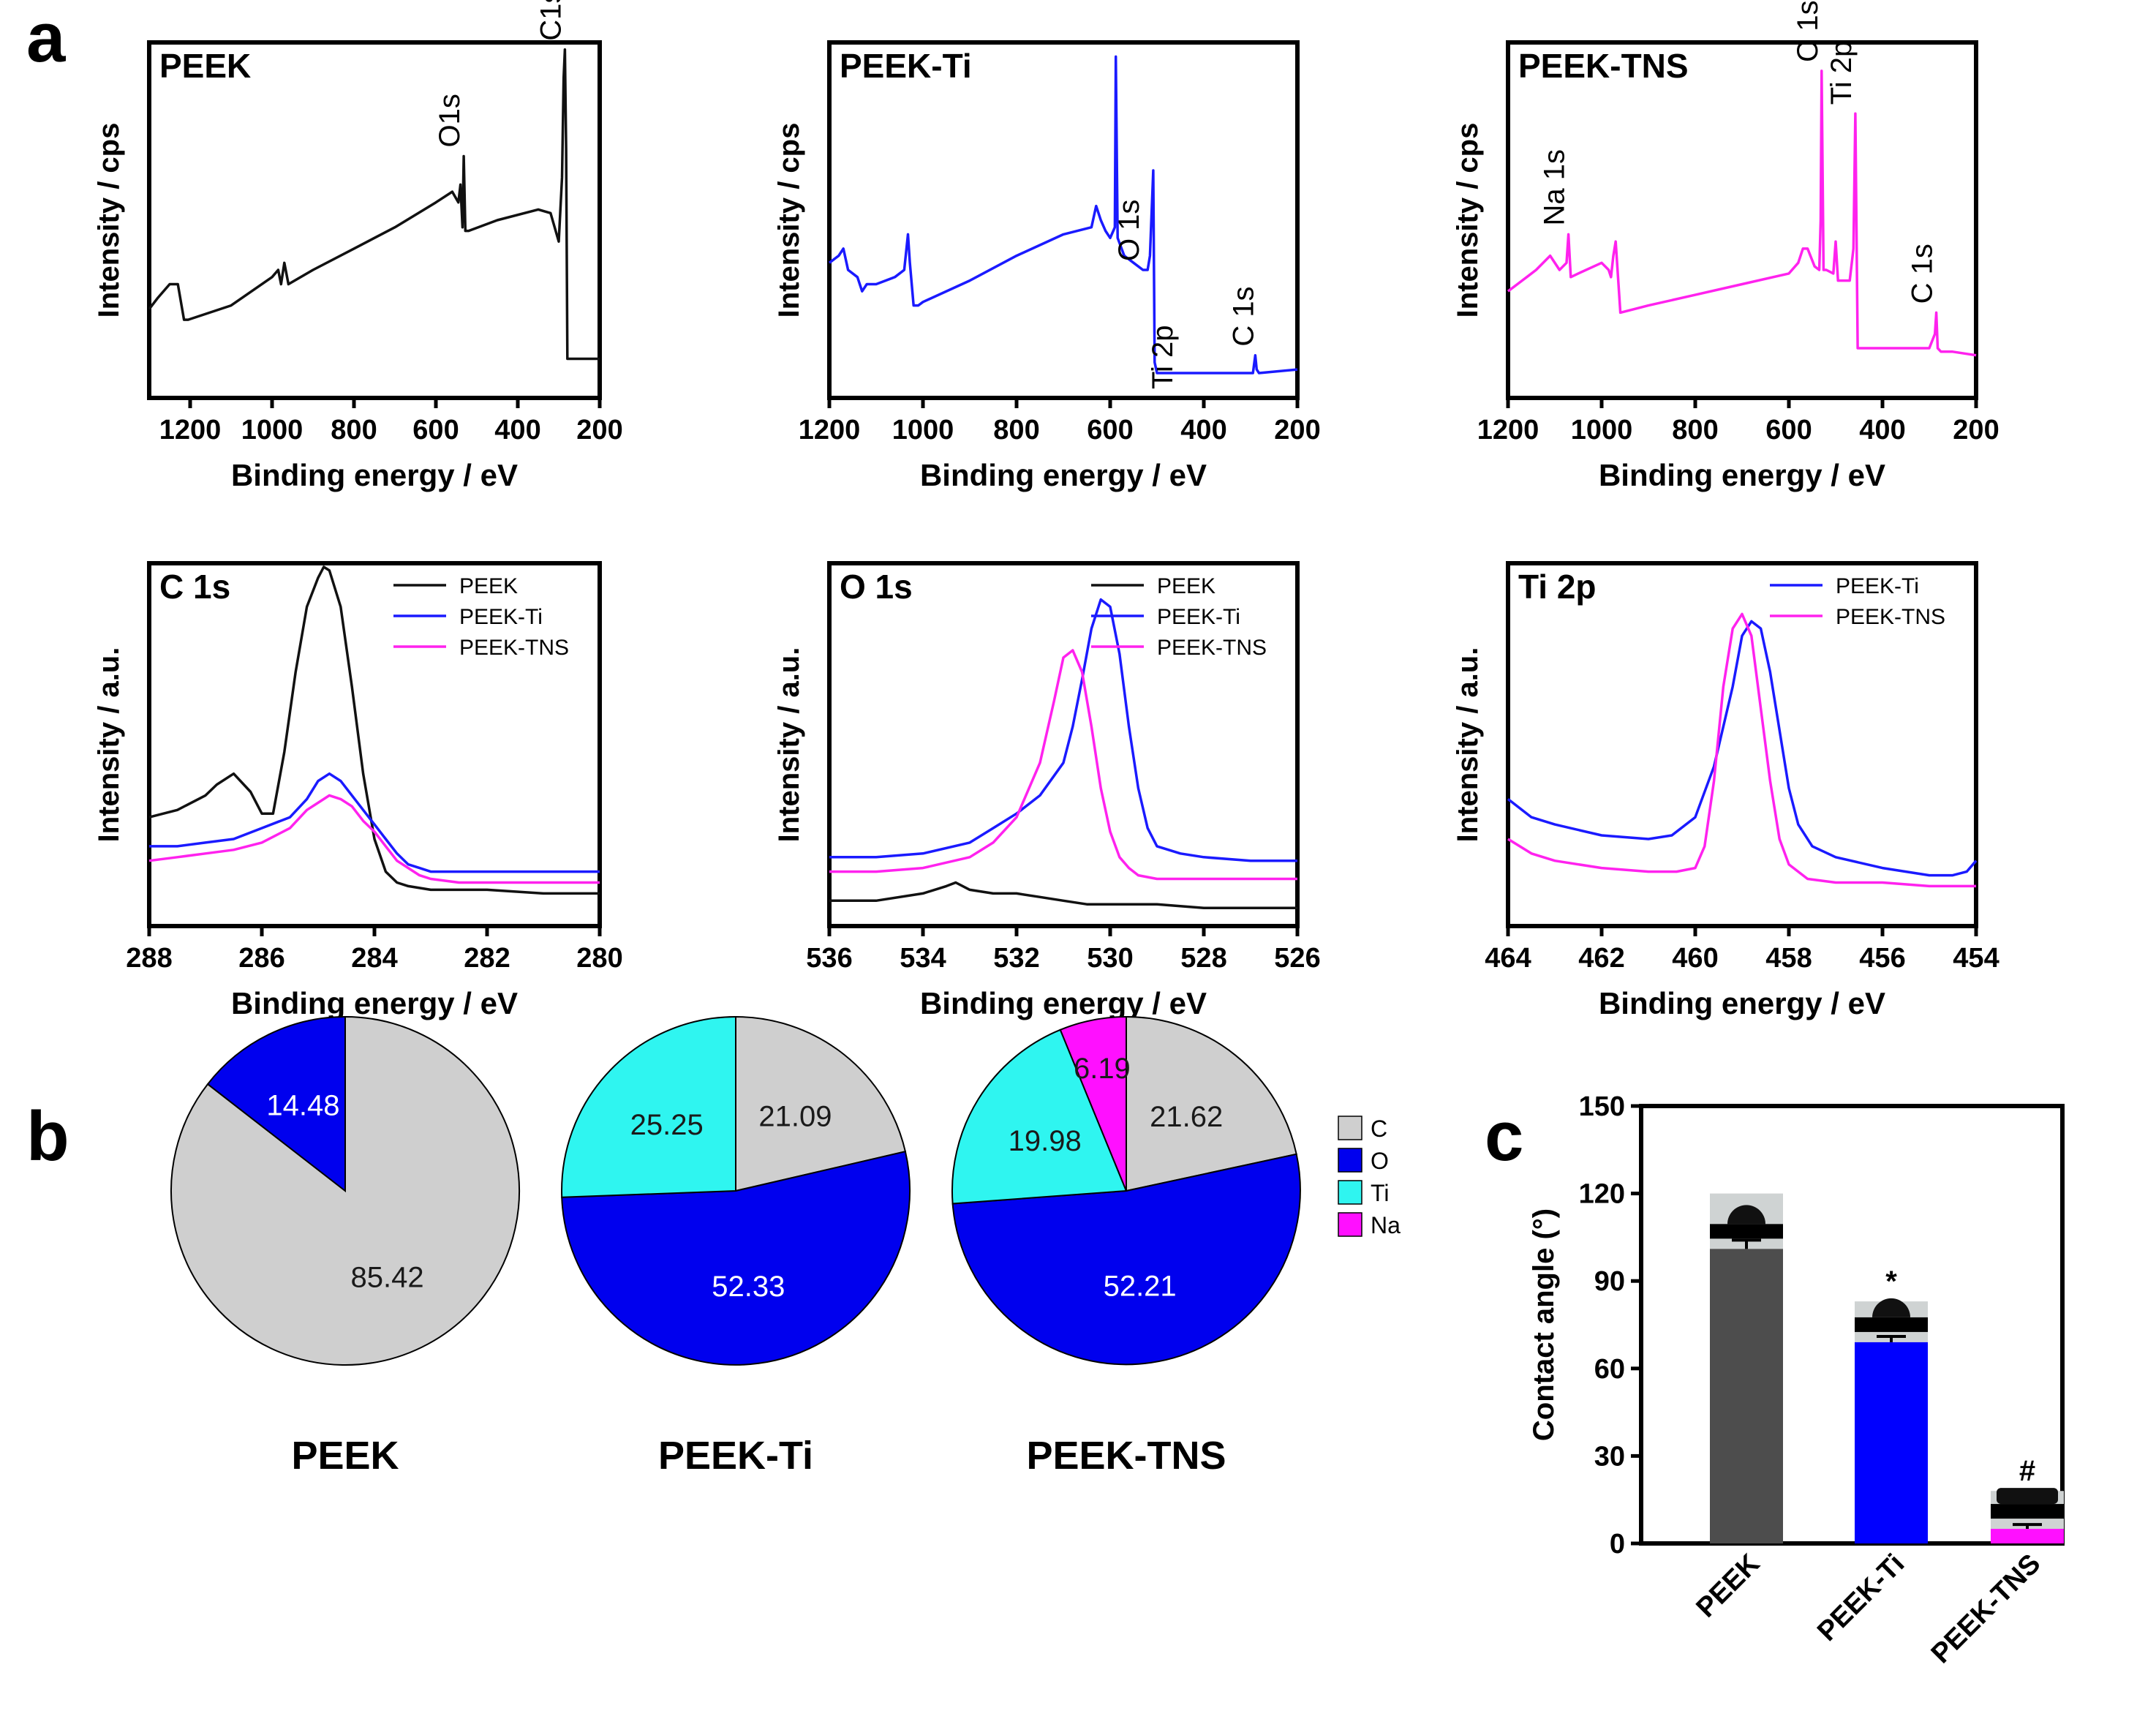 The height and width of the screenshot is (1719, 2156). Describe the element at coordinates (1601, 958) in the screenshot. I see `x-tick-label: 462` at that location.